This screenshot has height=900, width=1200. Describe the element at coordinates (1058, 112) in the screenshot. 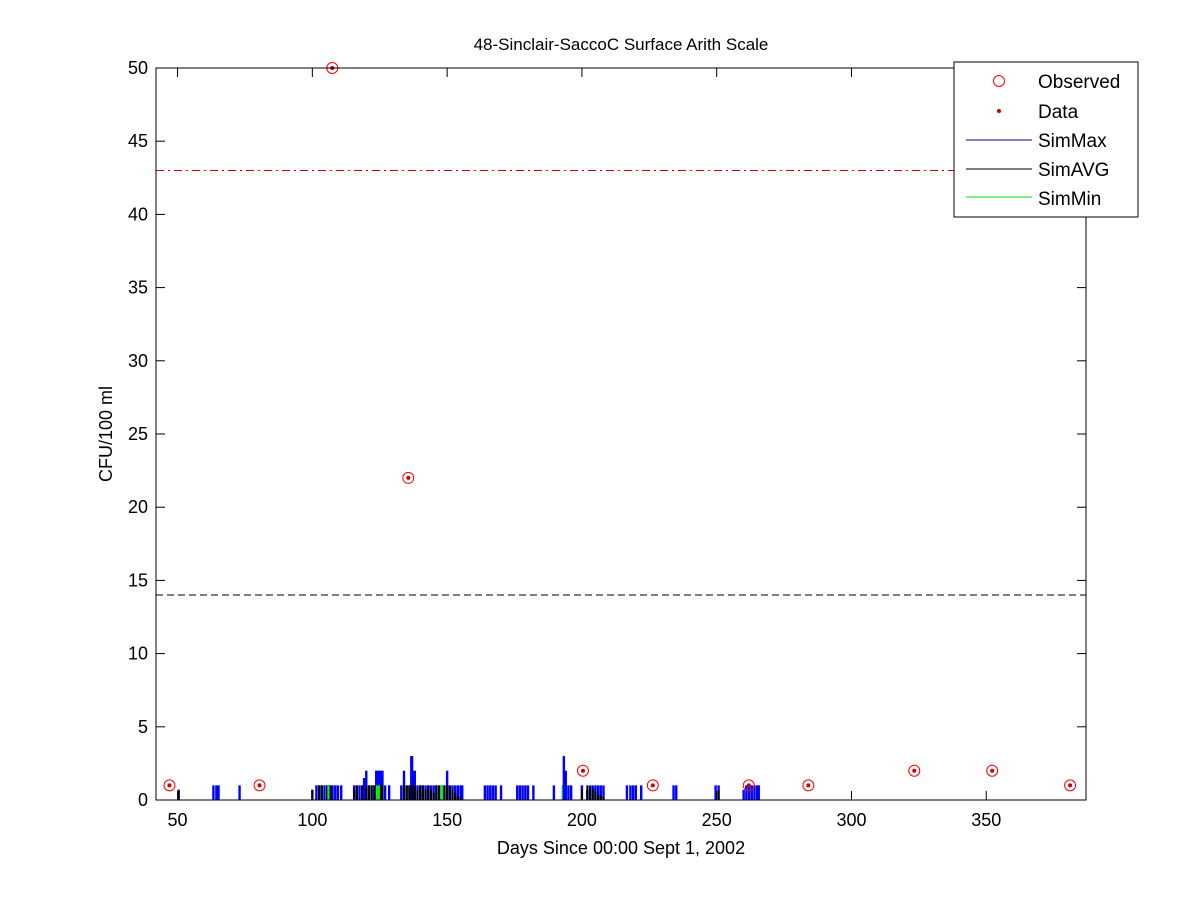

I see `legend-data: Data` at that location.